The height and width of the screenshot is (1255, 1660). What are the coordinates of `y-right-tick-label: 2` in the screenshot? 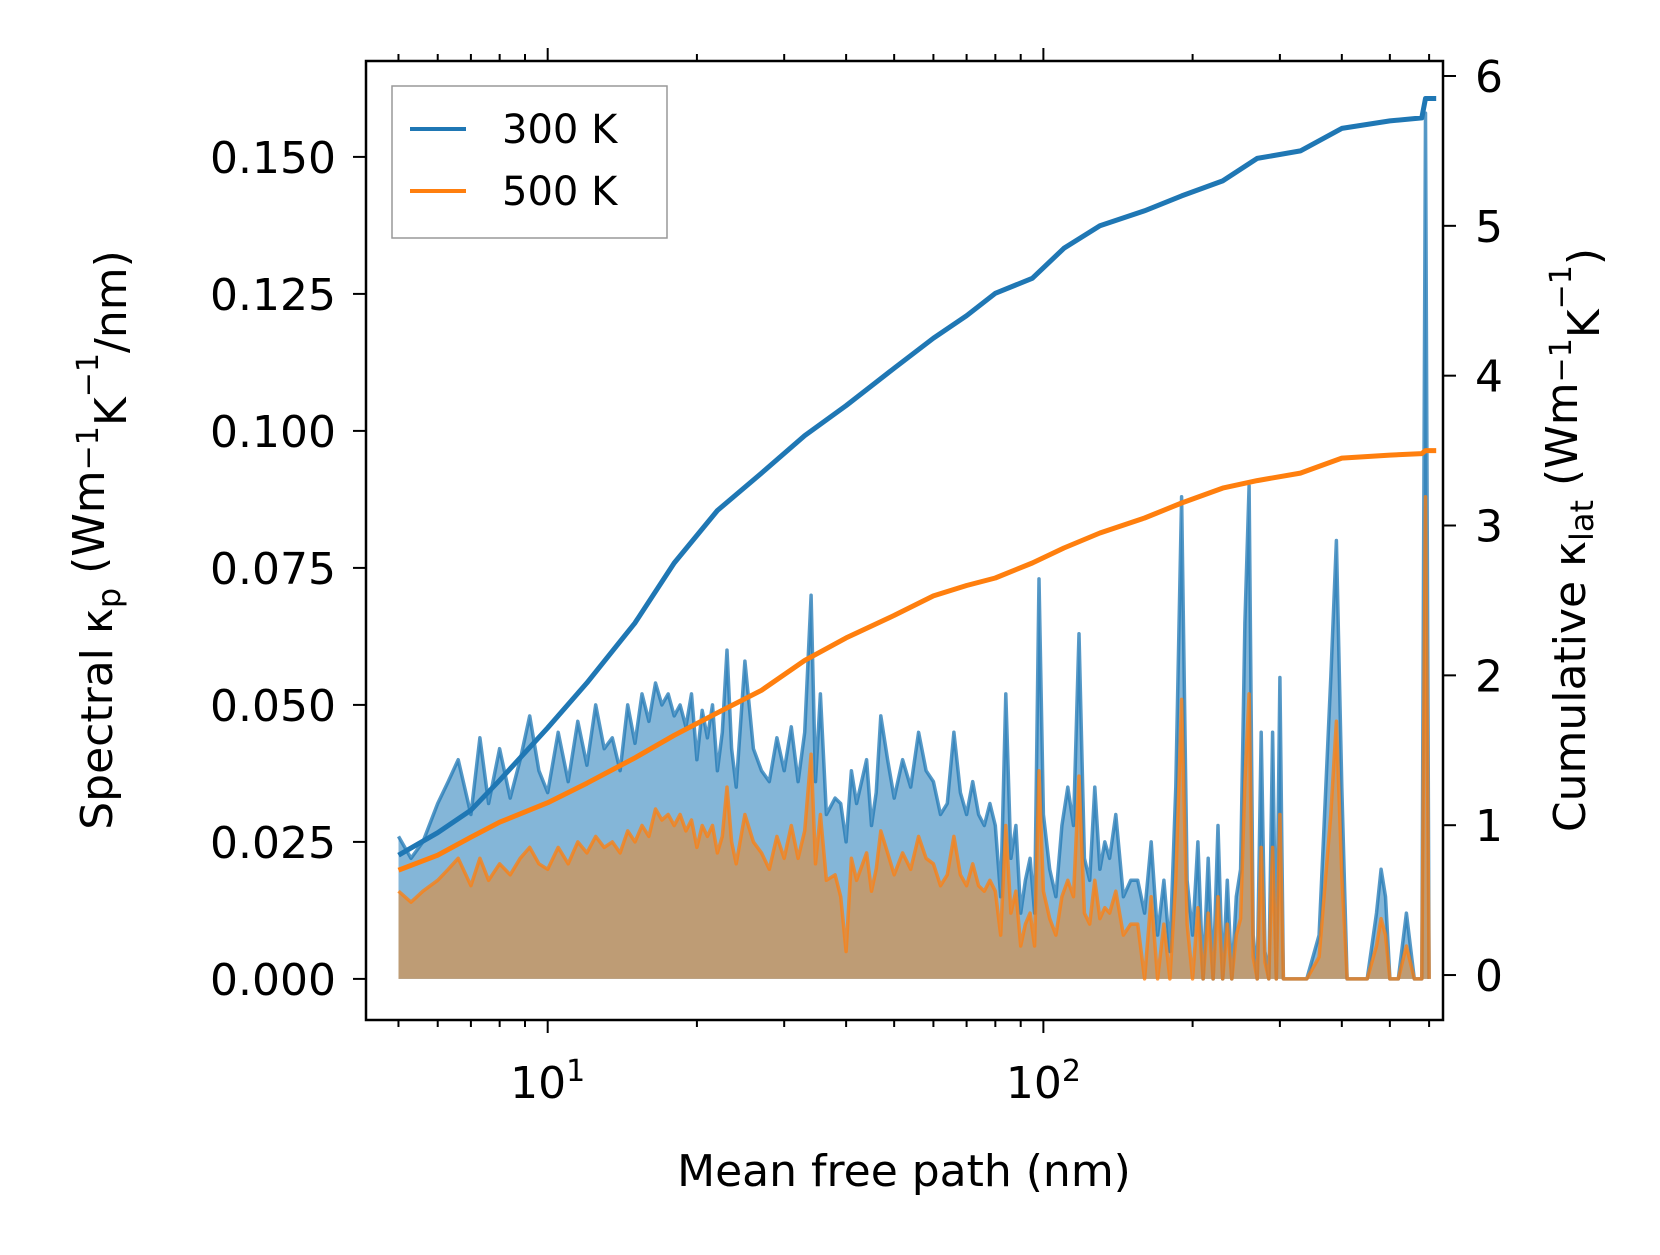 It's located at (1489, 676).